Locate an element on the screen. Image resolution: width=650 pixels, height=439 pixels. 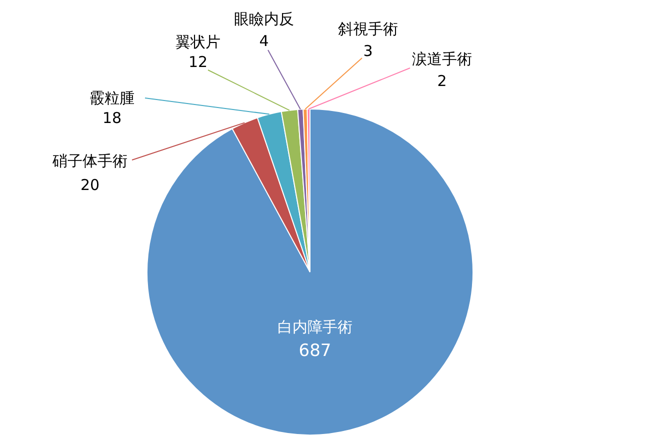
slice-label: 翼状片 is located at coordinates (198, 42).